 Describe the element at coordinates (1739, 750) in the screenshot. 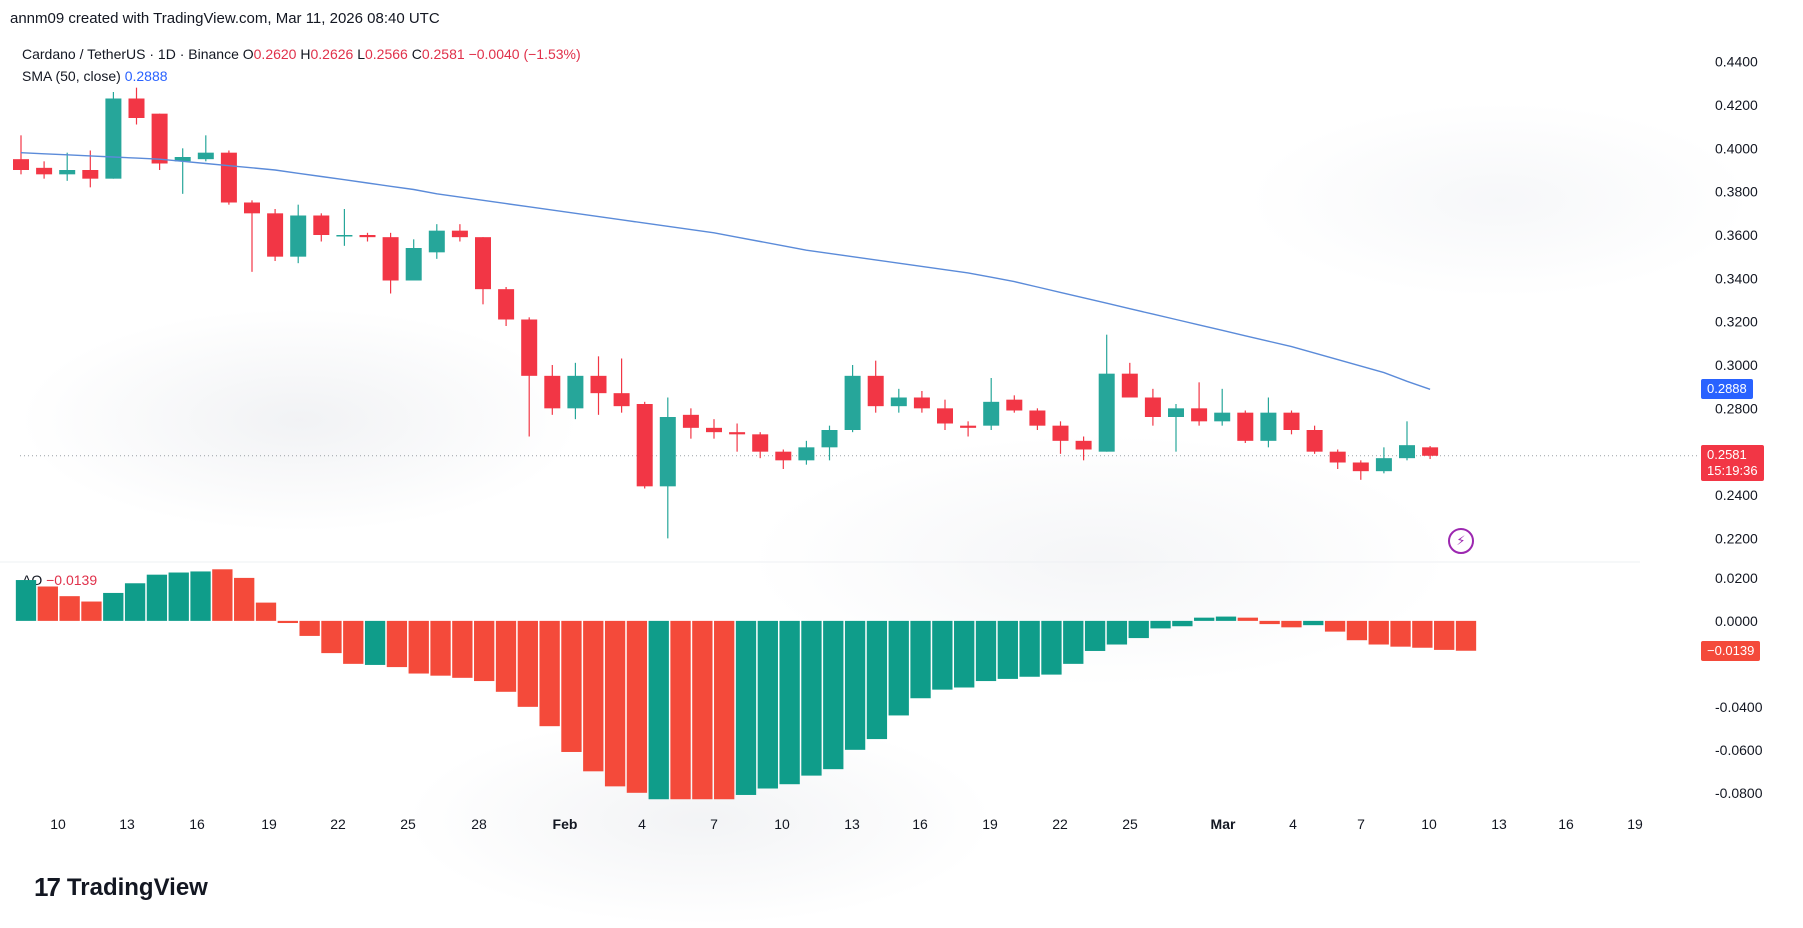

I see `ao-tick-label: -0.0600` at that location.